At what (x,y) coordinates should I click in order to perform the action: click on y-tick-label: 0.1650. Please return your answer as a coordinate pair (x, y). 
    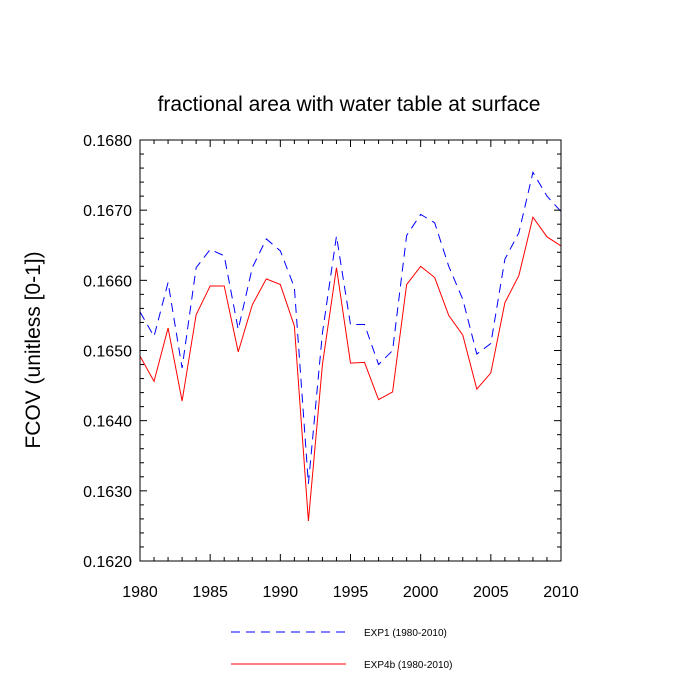
    Looking at the image, I should click on (107, 352).